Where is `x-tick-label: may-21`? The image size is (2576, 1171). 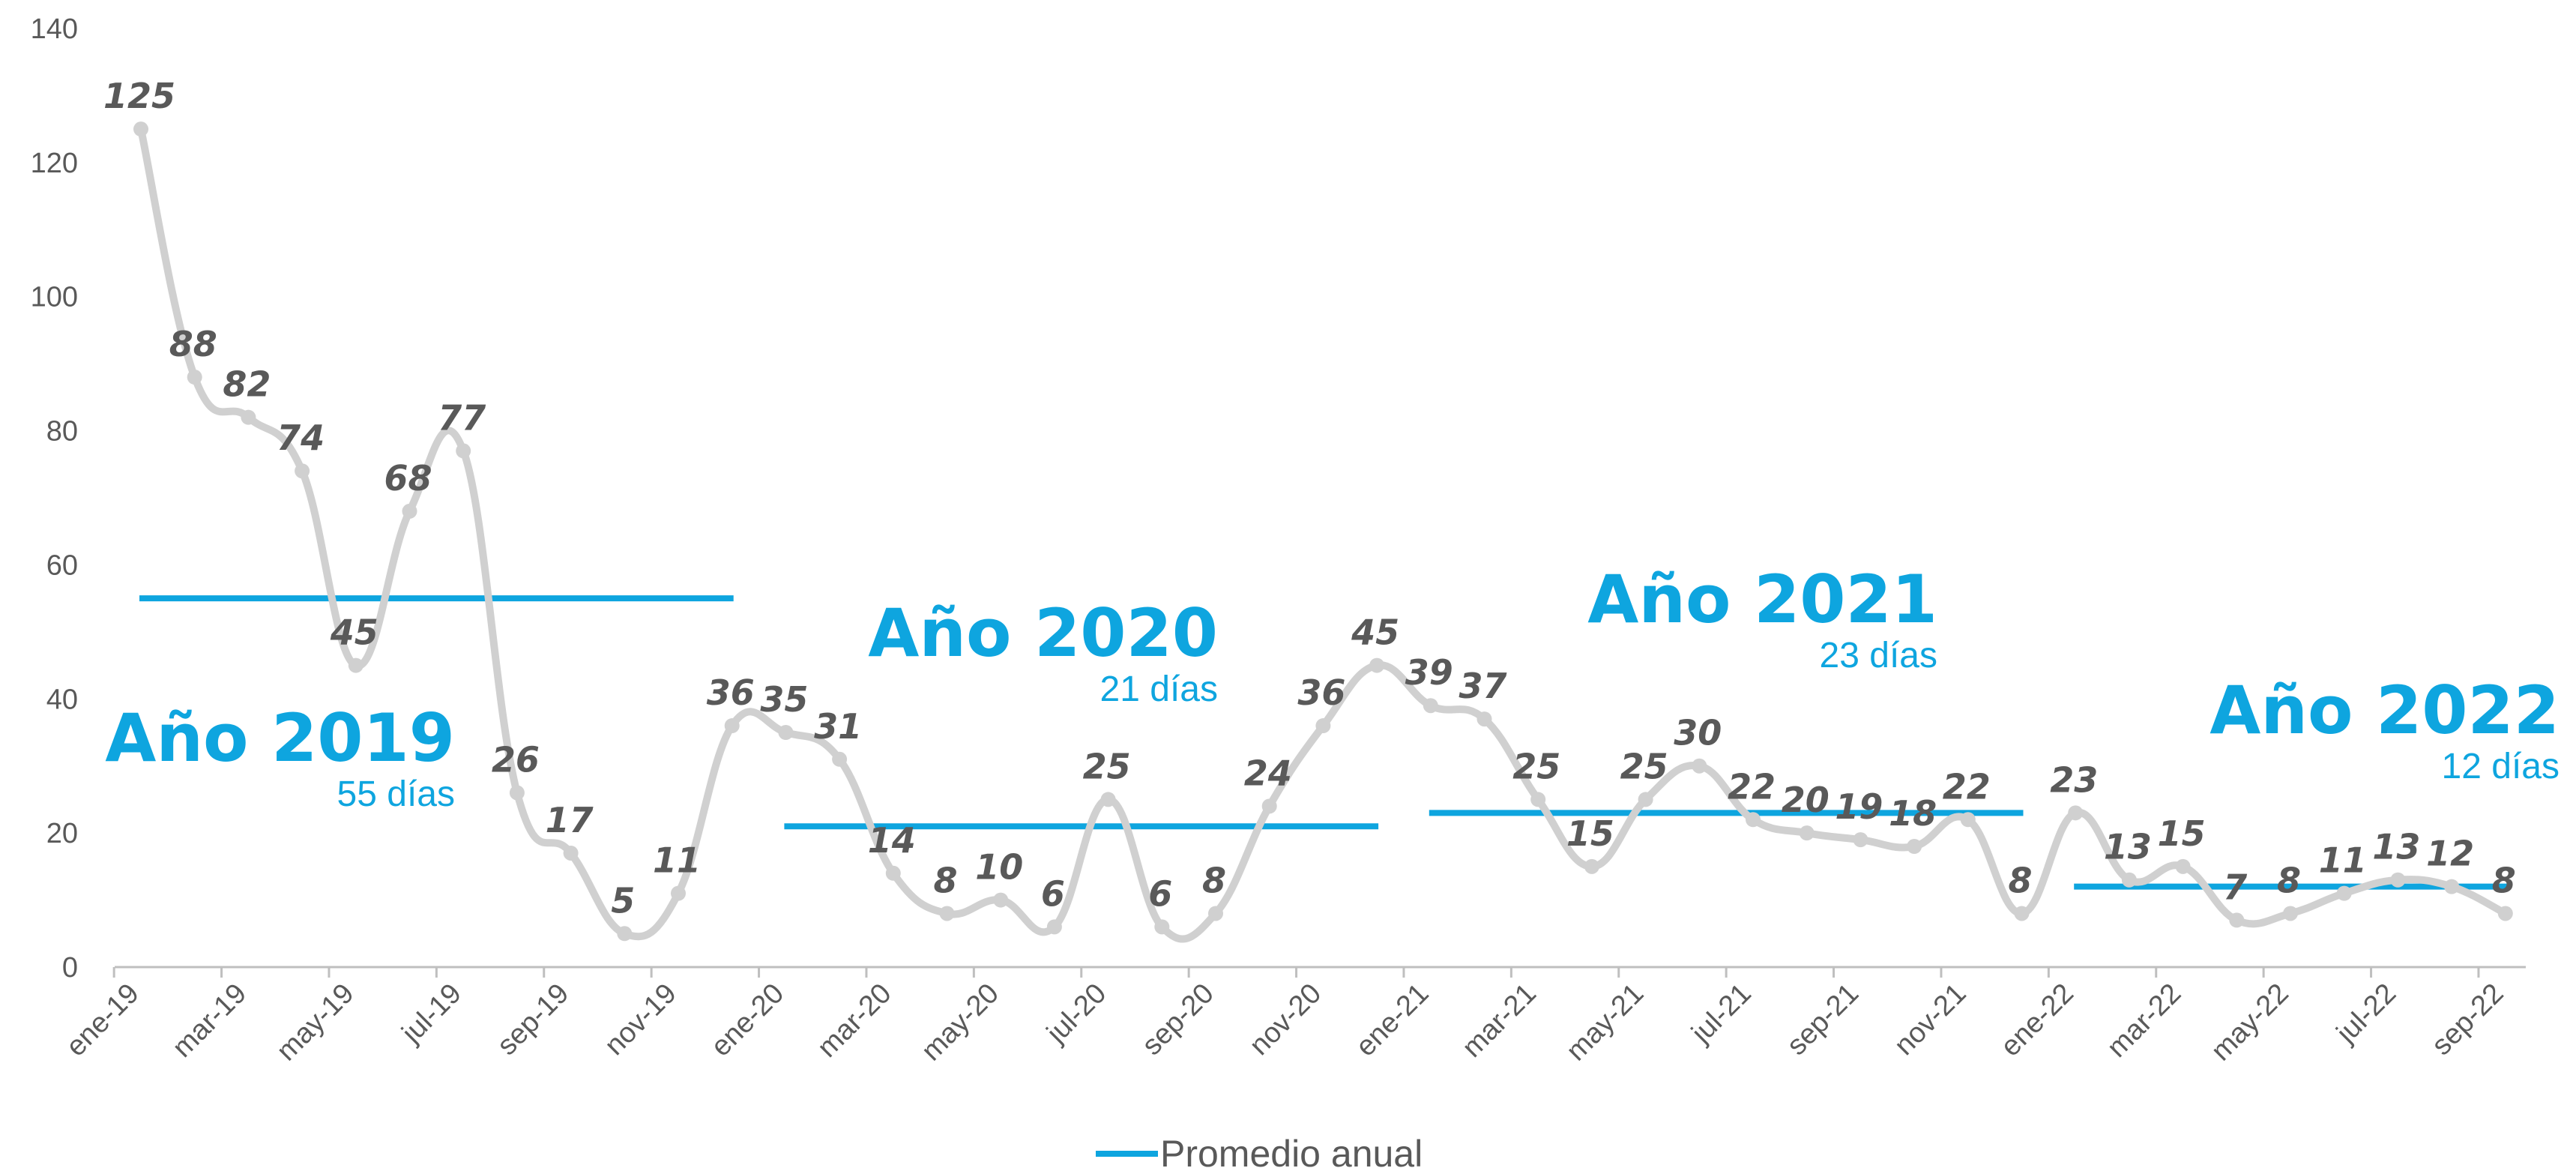 x-tick-label: may-21 is located at coordinates (1605, 1023).